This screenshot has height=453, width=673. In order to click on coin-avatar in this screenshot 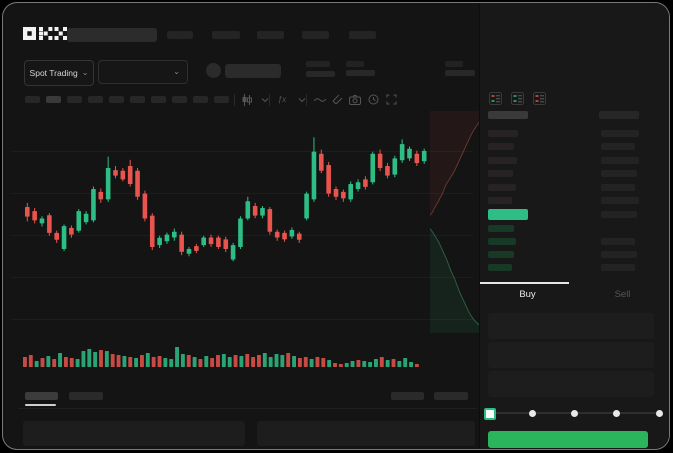, I will do `click(213, 70)`.